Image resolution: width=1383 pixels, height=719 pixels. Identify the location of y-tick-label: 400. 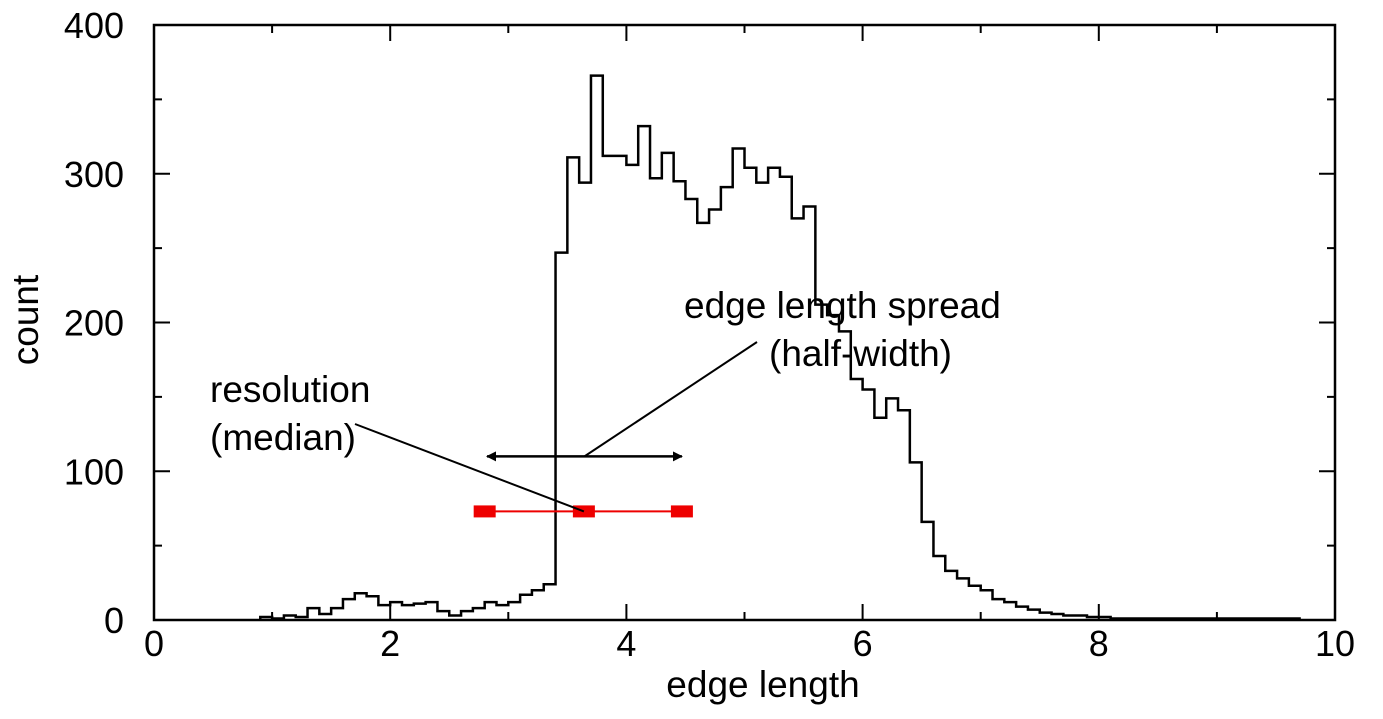
(94, 25).